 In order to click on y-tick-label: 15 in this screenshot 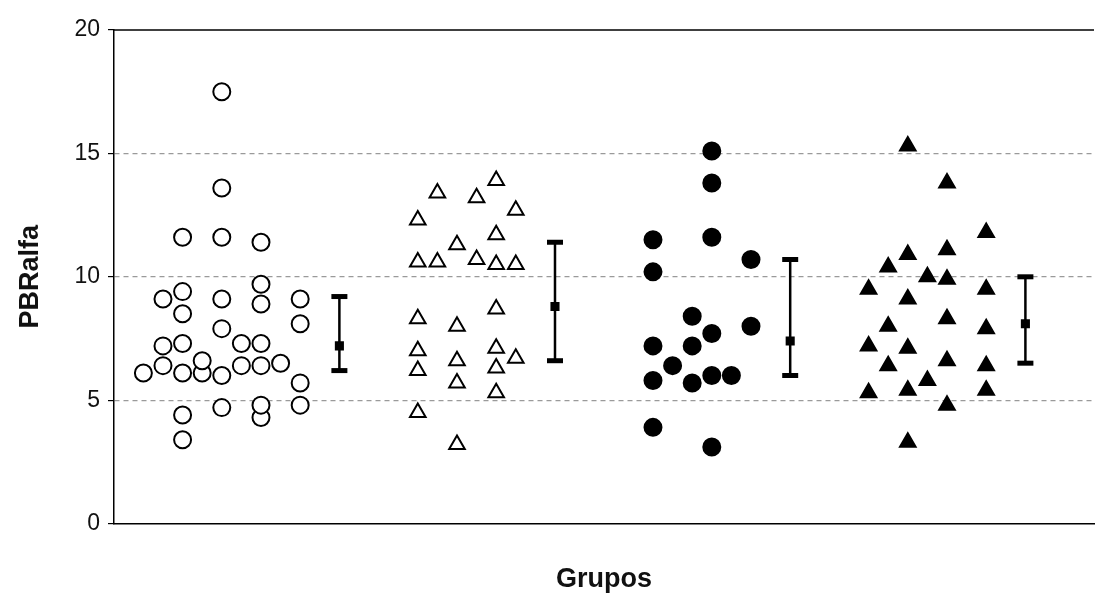, I will do `click(87, 151)`.